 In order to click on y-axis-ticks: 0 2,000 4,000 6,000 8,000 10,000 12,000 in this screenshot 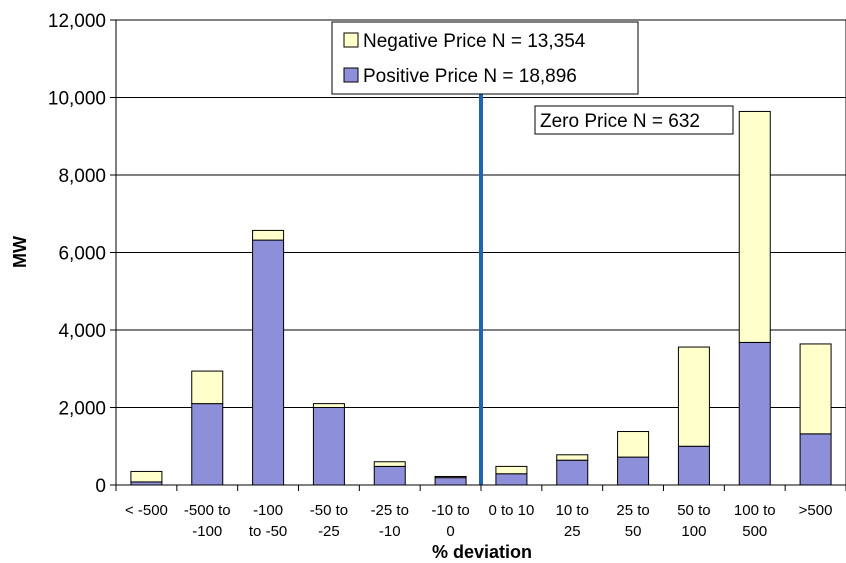, I will do `click(82, 254)`.